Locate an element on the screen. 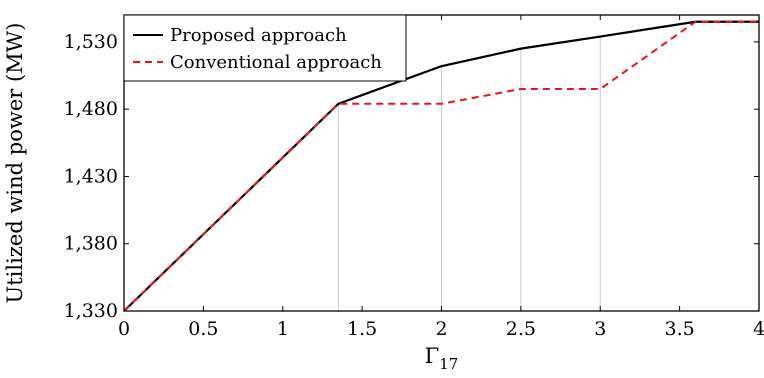 Image resolution: width=764 pixels, height=378 pixels. legend-label-proposed: Proposed approach is located at coordinates (258, 35).